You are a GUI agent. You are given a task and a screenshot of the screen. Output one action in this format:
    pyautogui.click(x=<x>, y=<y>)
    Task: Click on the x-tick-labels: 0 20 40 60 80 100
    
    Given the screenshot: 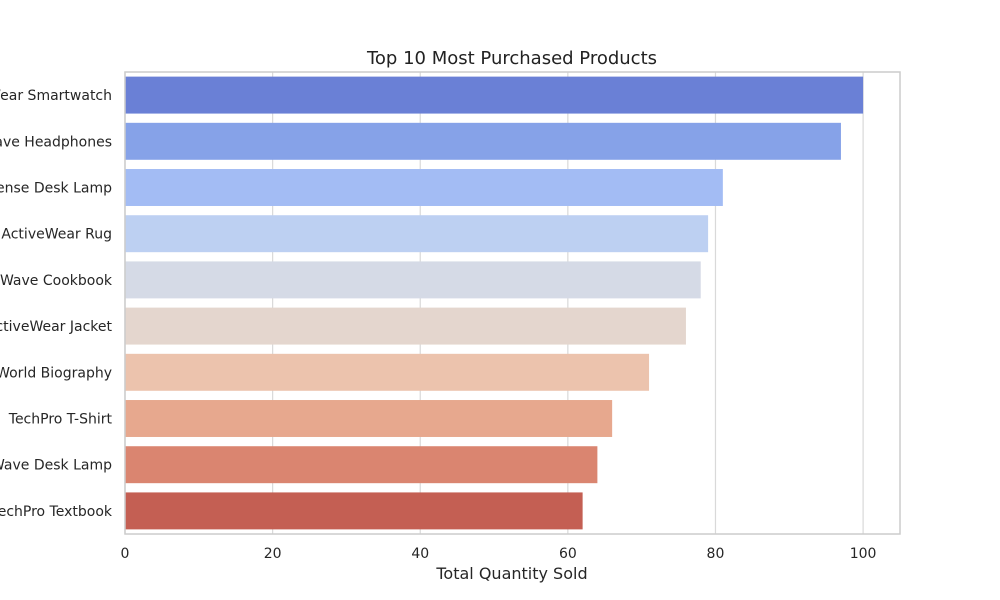 What is the action you would take?
    pyautogui.click(x=499, y=554)
    